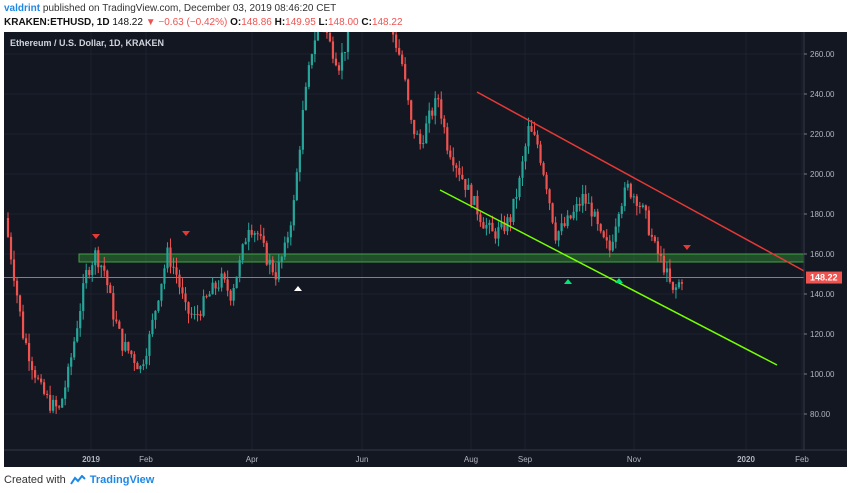  Describe the element at coordinates (122, 480) in the screenshot. I see `tradingview-brand: TradingView` at that location.